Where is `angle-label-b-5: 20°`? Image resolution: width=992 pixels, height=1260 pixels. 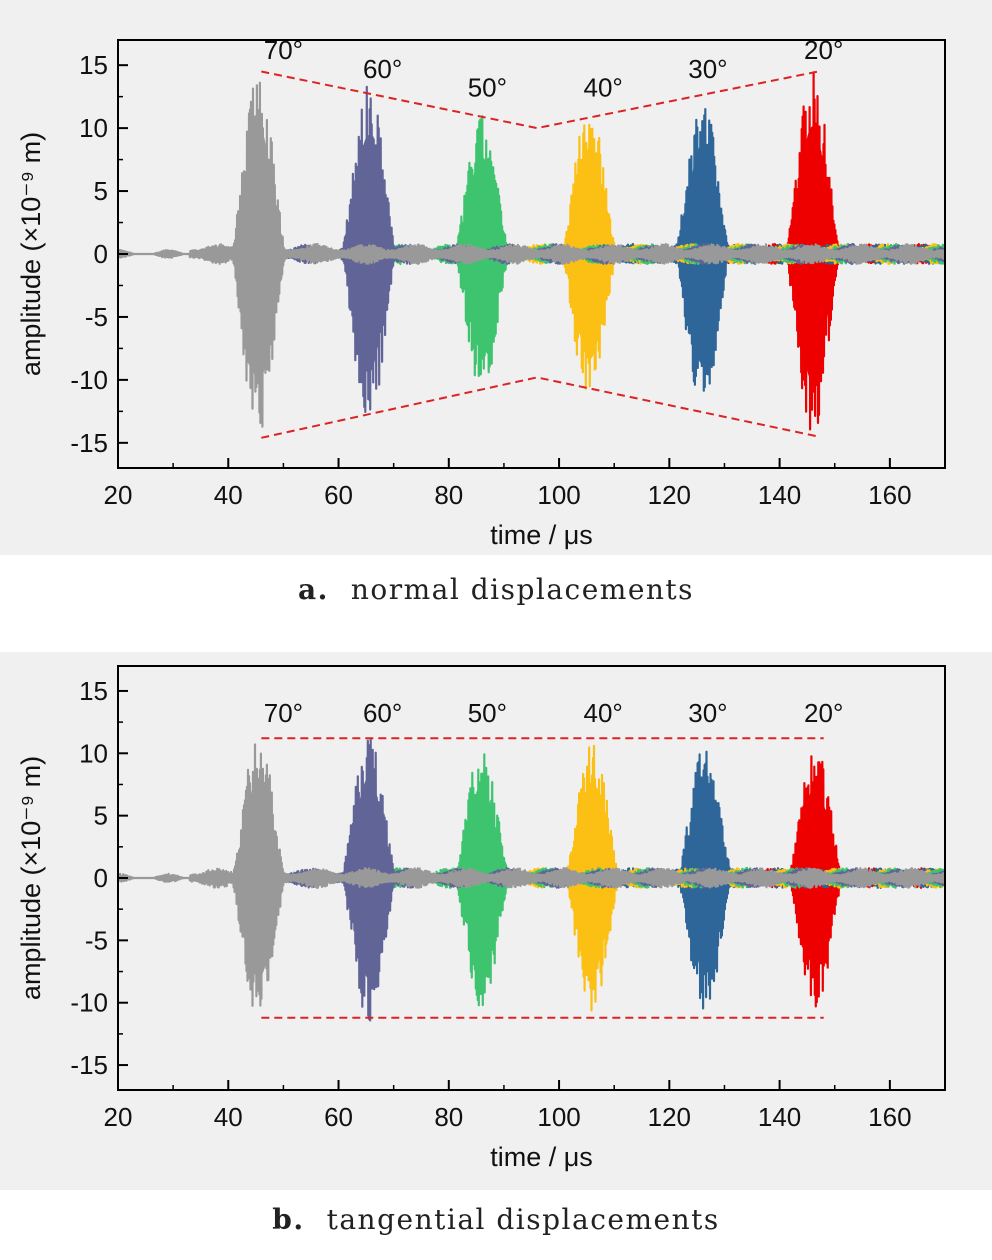
angle-label-b-5: 20° is located at coordinates (823, 713).